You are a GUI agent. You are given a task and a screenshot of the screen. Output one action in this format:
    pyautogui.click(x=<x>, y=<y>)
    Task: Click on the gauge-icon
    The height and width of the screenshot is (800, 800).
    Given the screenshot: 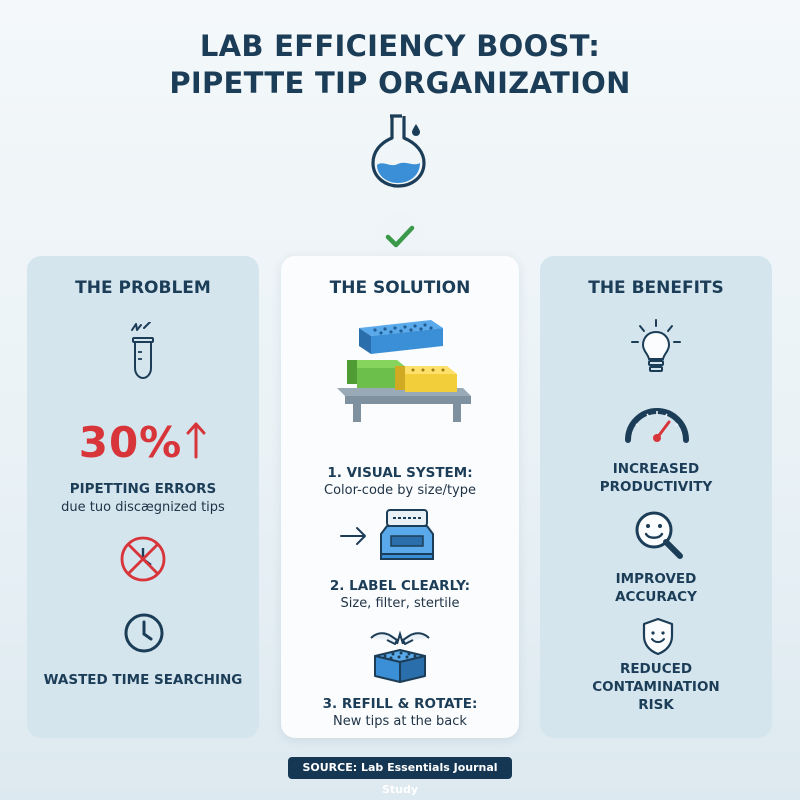 What is the action you would take?
    pyautogui.click(x=657, y=425)
    